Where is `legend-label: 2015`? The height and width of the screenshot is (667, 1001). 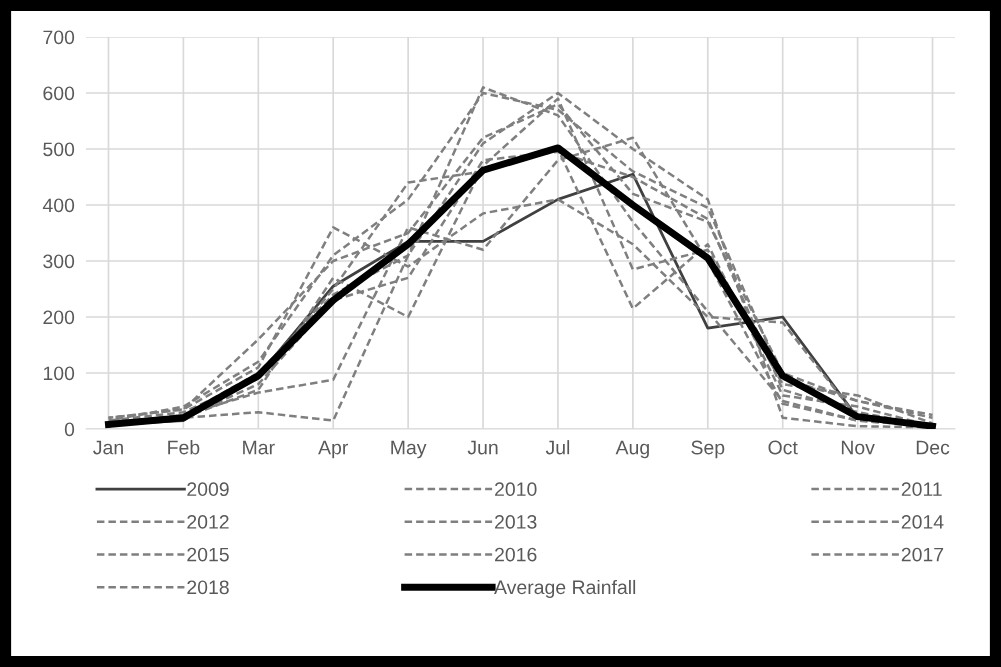 legend-label: 2015 is located at coordinates (208, 554).